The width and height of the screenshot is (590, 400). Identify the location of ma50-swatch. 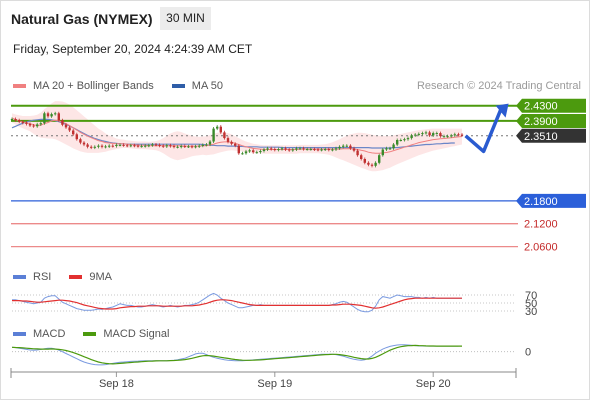
(178, 86).